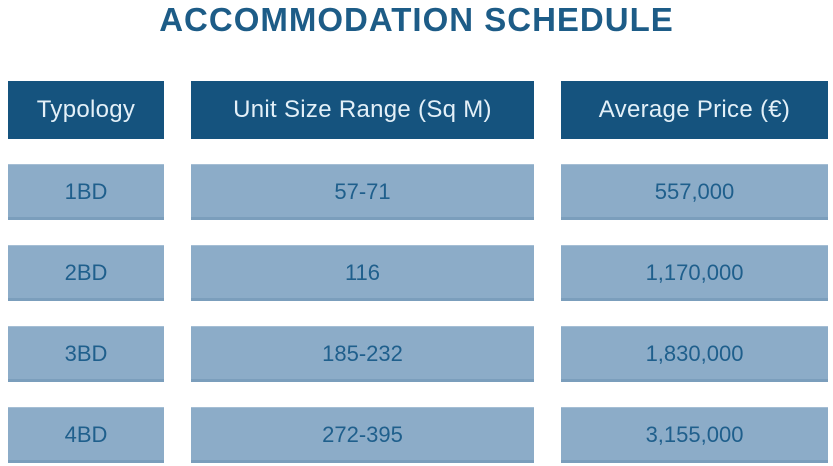 The width and height of the screenshot is (833, 466). What do you see at coordinates (86, 354) in the screenshot?
I see `cell-typology-3bd: 3BD` at bounding box center [86, 354].